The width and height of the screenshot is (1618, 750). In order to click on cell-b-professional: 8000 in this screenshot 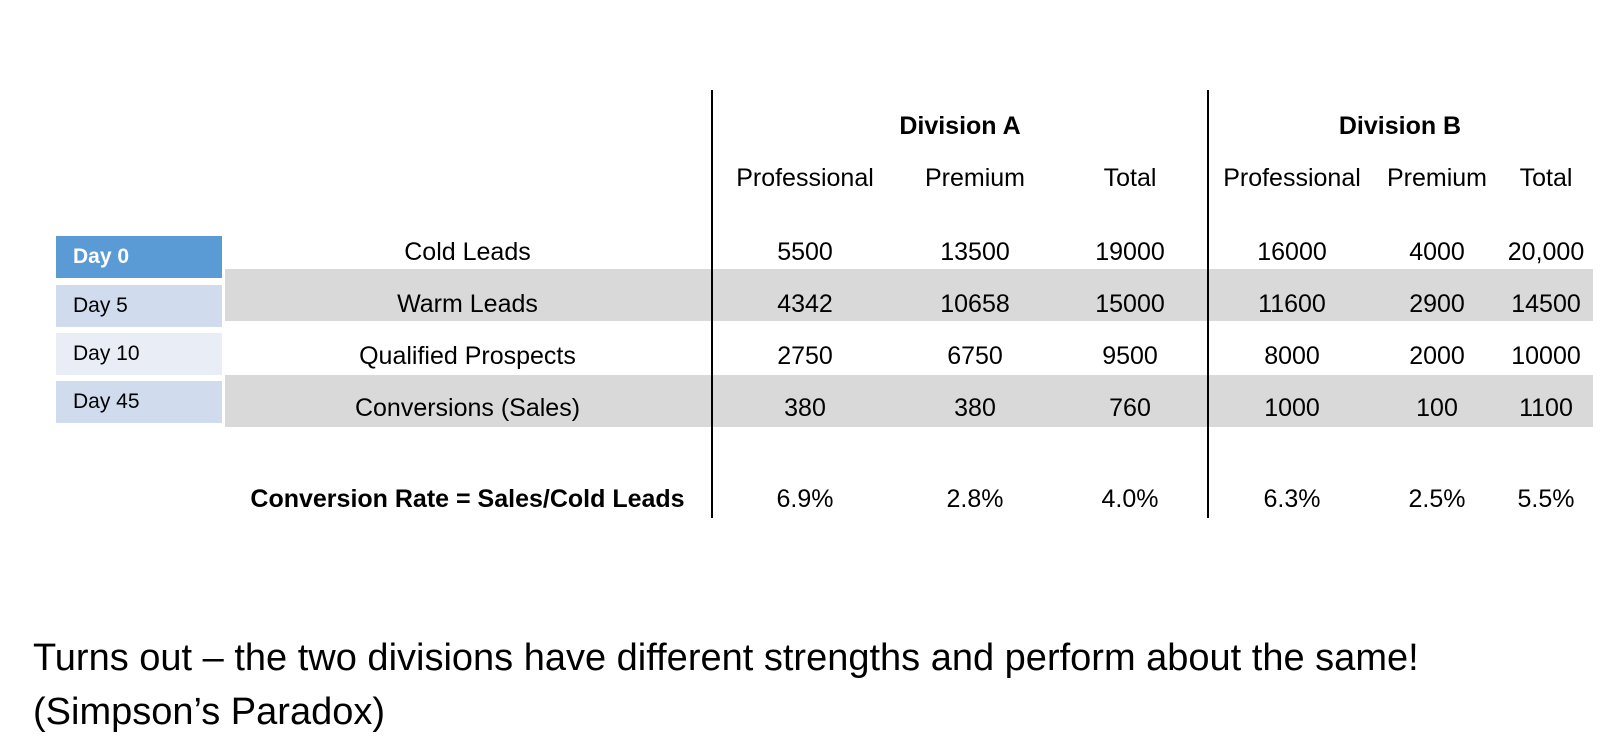, I will do `click(1292, 356)`.